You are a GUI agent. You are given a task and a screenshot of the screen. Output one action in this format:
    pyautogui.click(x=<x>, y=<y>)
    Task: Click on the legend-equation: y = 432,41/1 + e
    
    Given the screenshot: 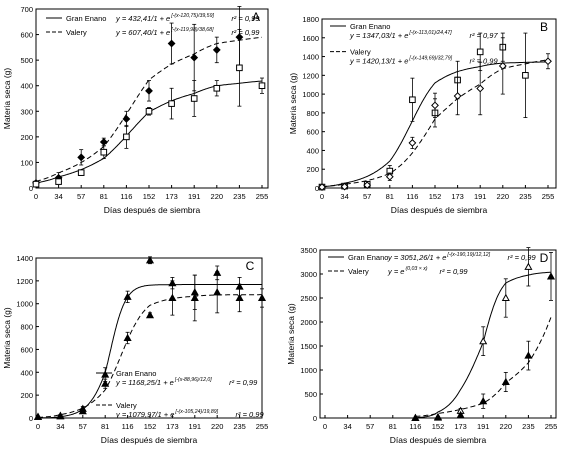 What is the action you would take?
    pyautogui.click(x=142, y=18)
    